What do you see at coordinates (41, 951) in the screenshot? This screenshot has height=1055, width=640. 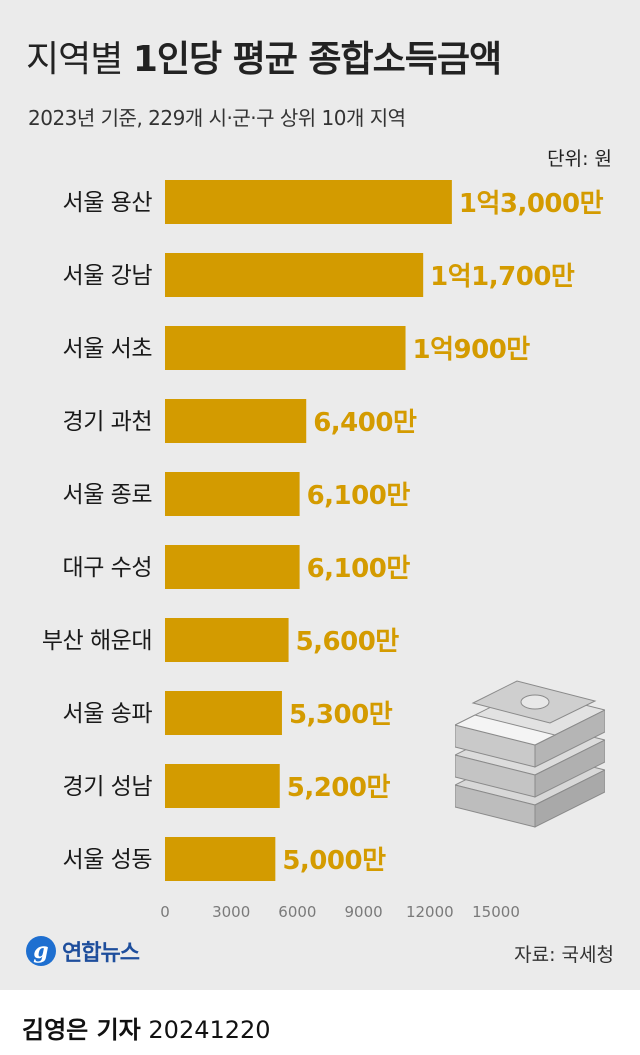 I see `yonhap-logo-mark-icon: g` at bounding box center [41, 951].